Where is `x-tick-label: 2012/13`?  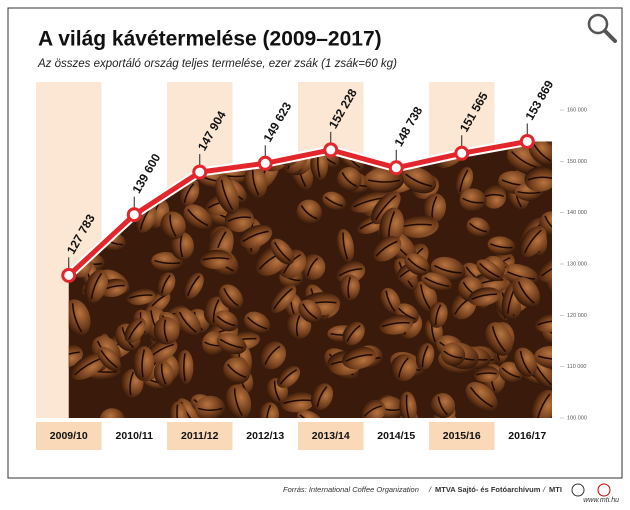 x-tick-label: 2012/13 is located at coordinates (265, 436).